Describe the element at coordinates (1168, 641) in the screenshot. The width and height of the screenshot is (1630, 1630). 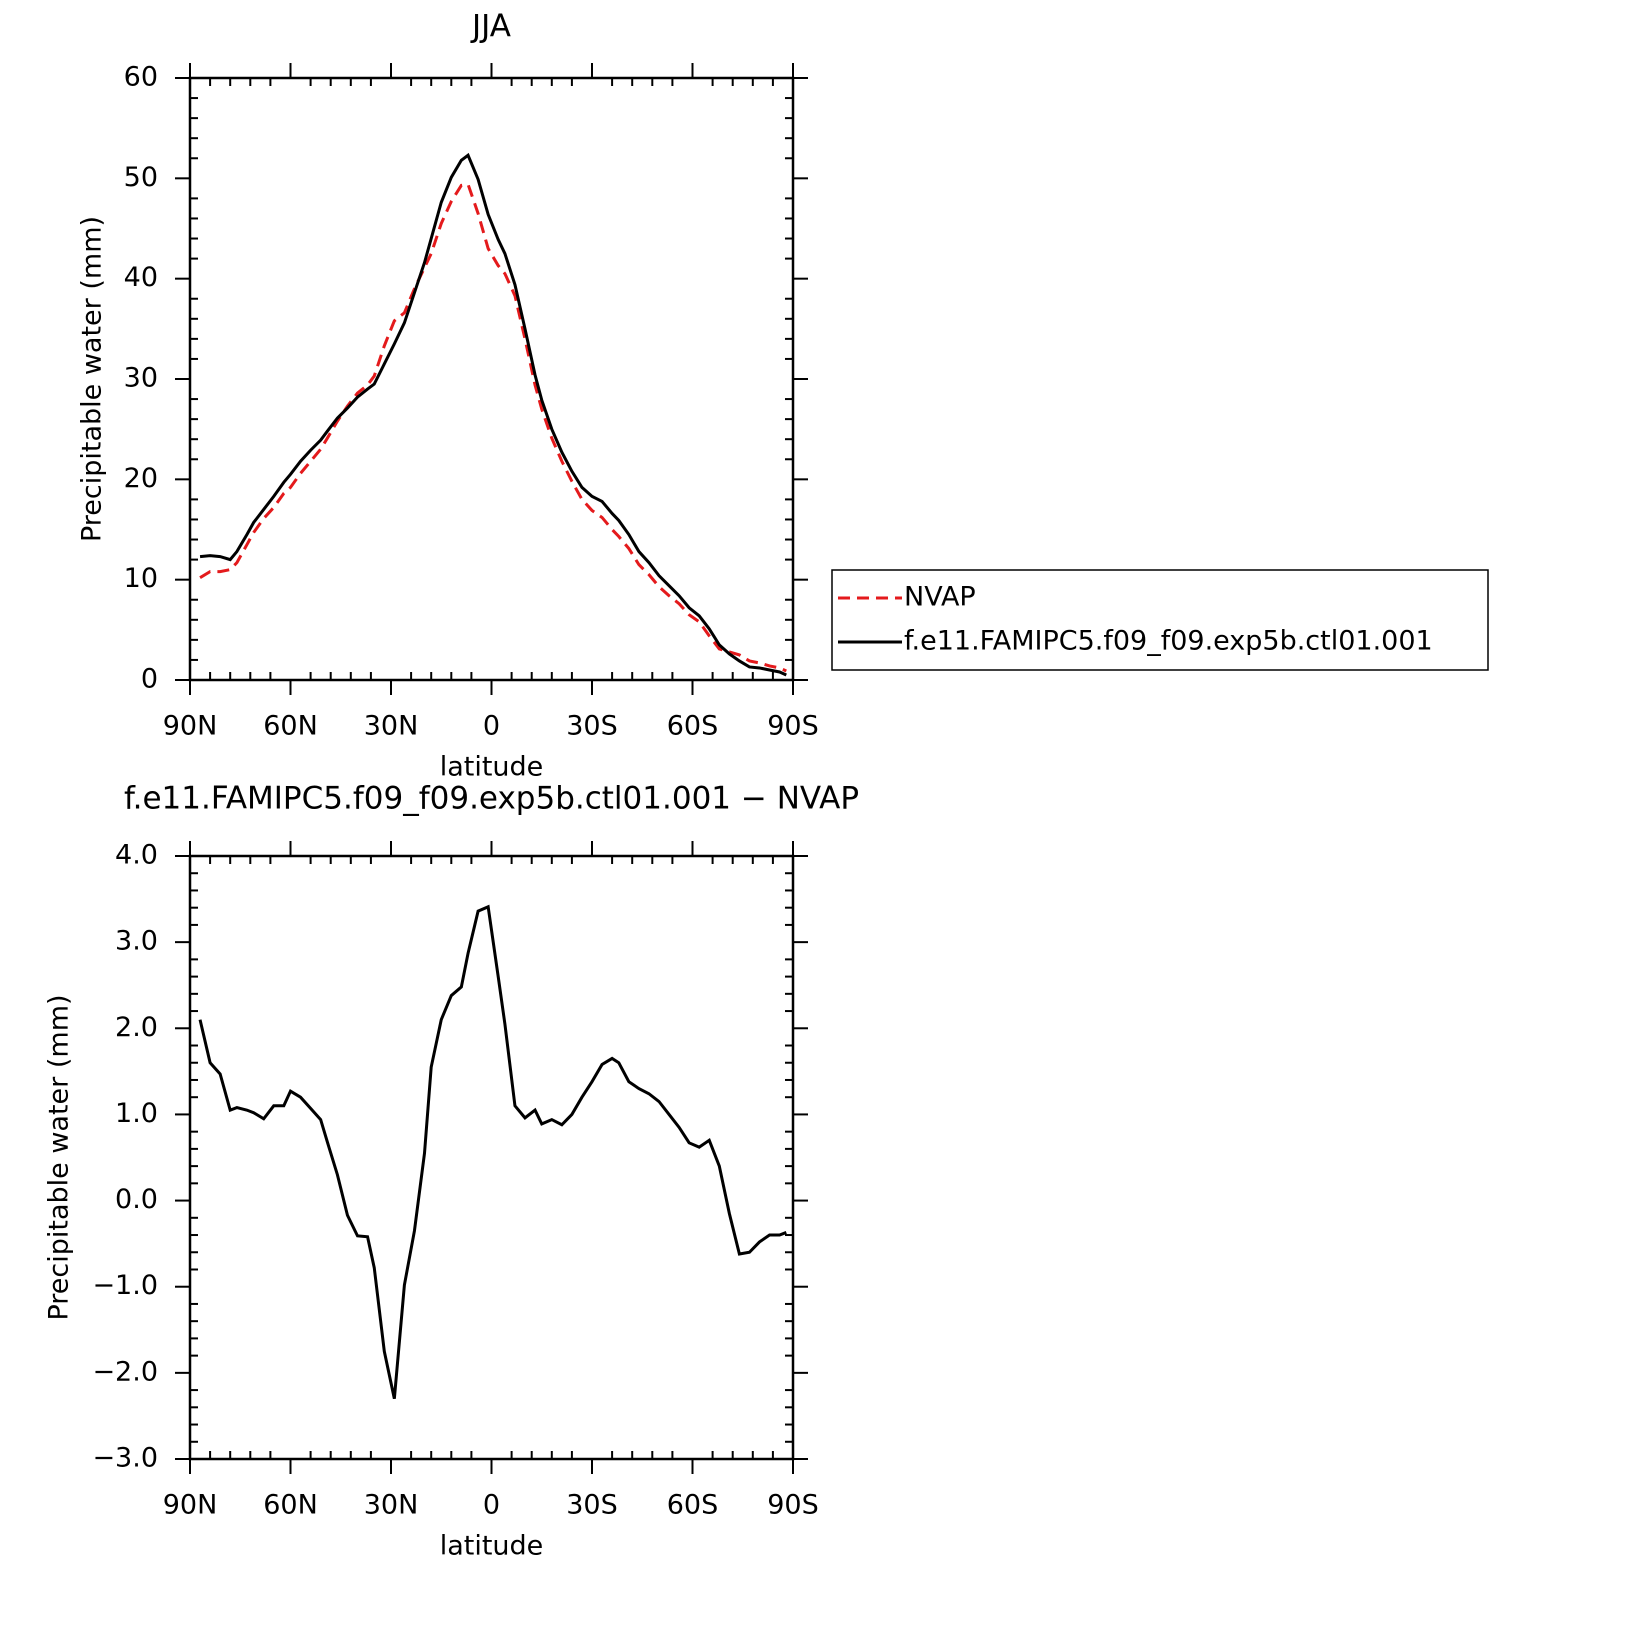
I see `legend-label: f.e11.FAMIPC5.f09_f09.exp5b.ctl01.001` at that location.